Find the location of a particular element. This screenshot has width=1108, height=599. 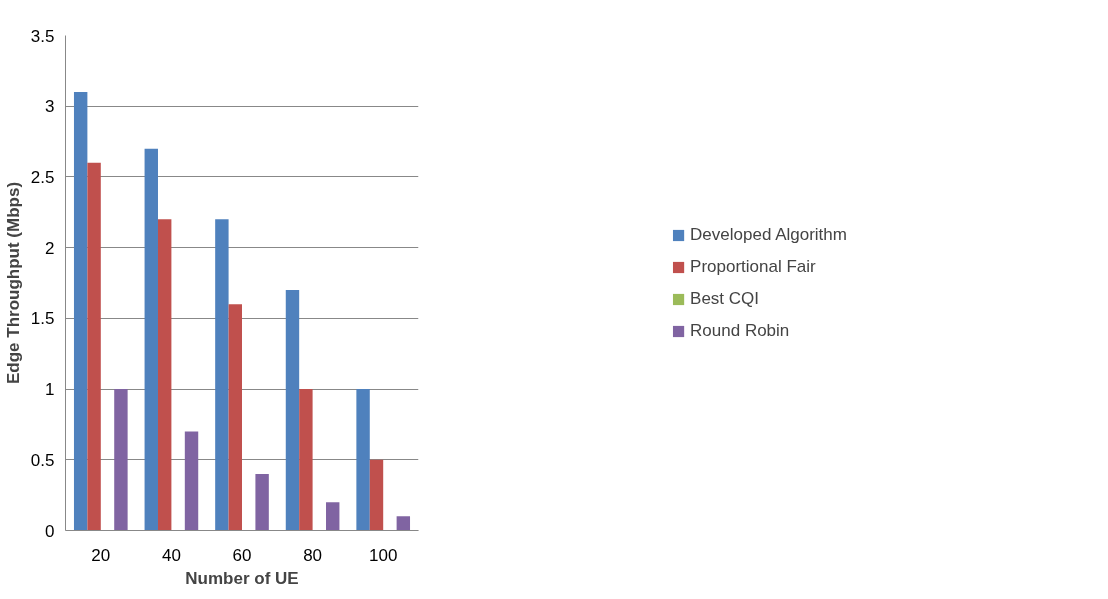

legend-label: Best CQI is located at coordinates (725, 298).